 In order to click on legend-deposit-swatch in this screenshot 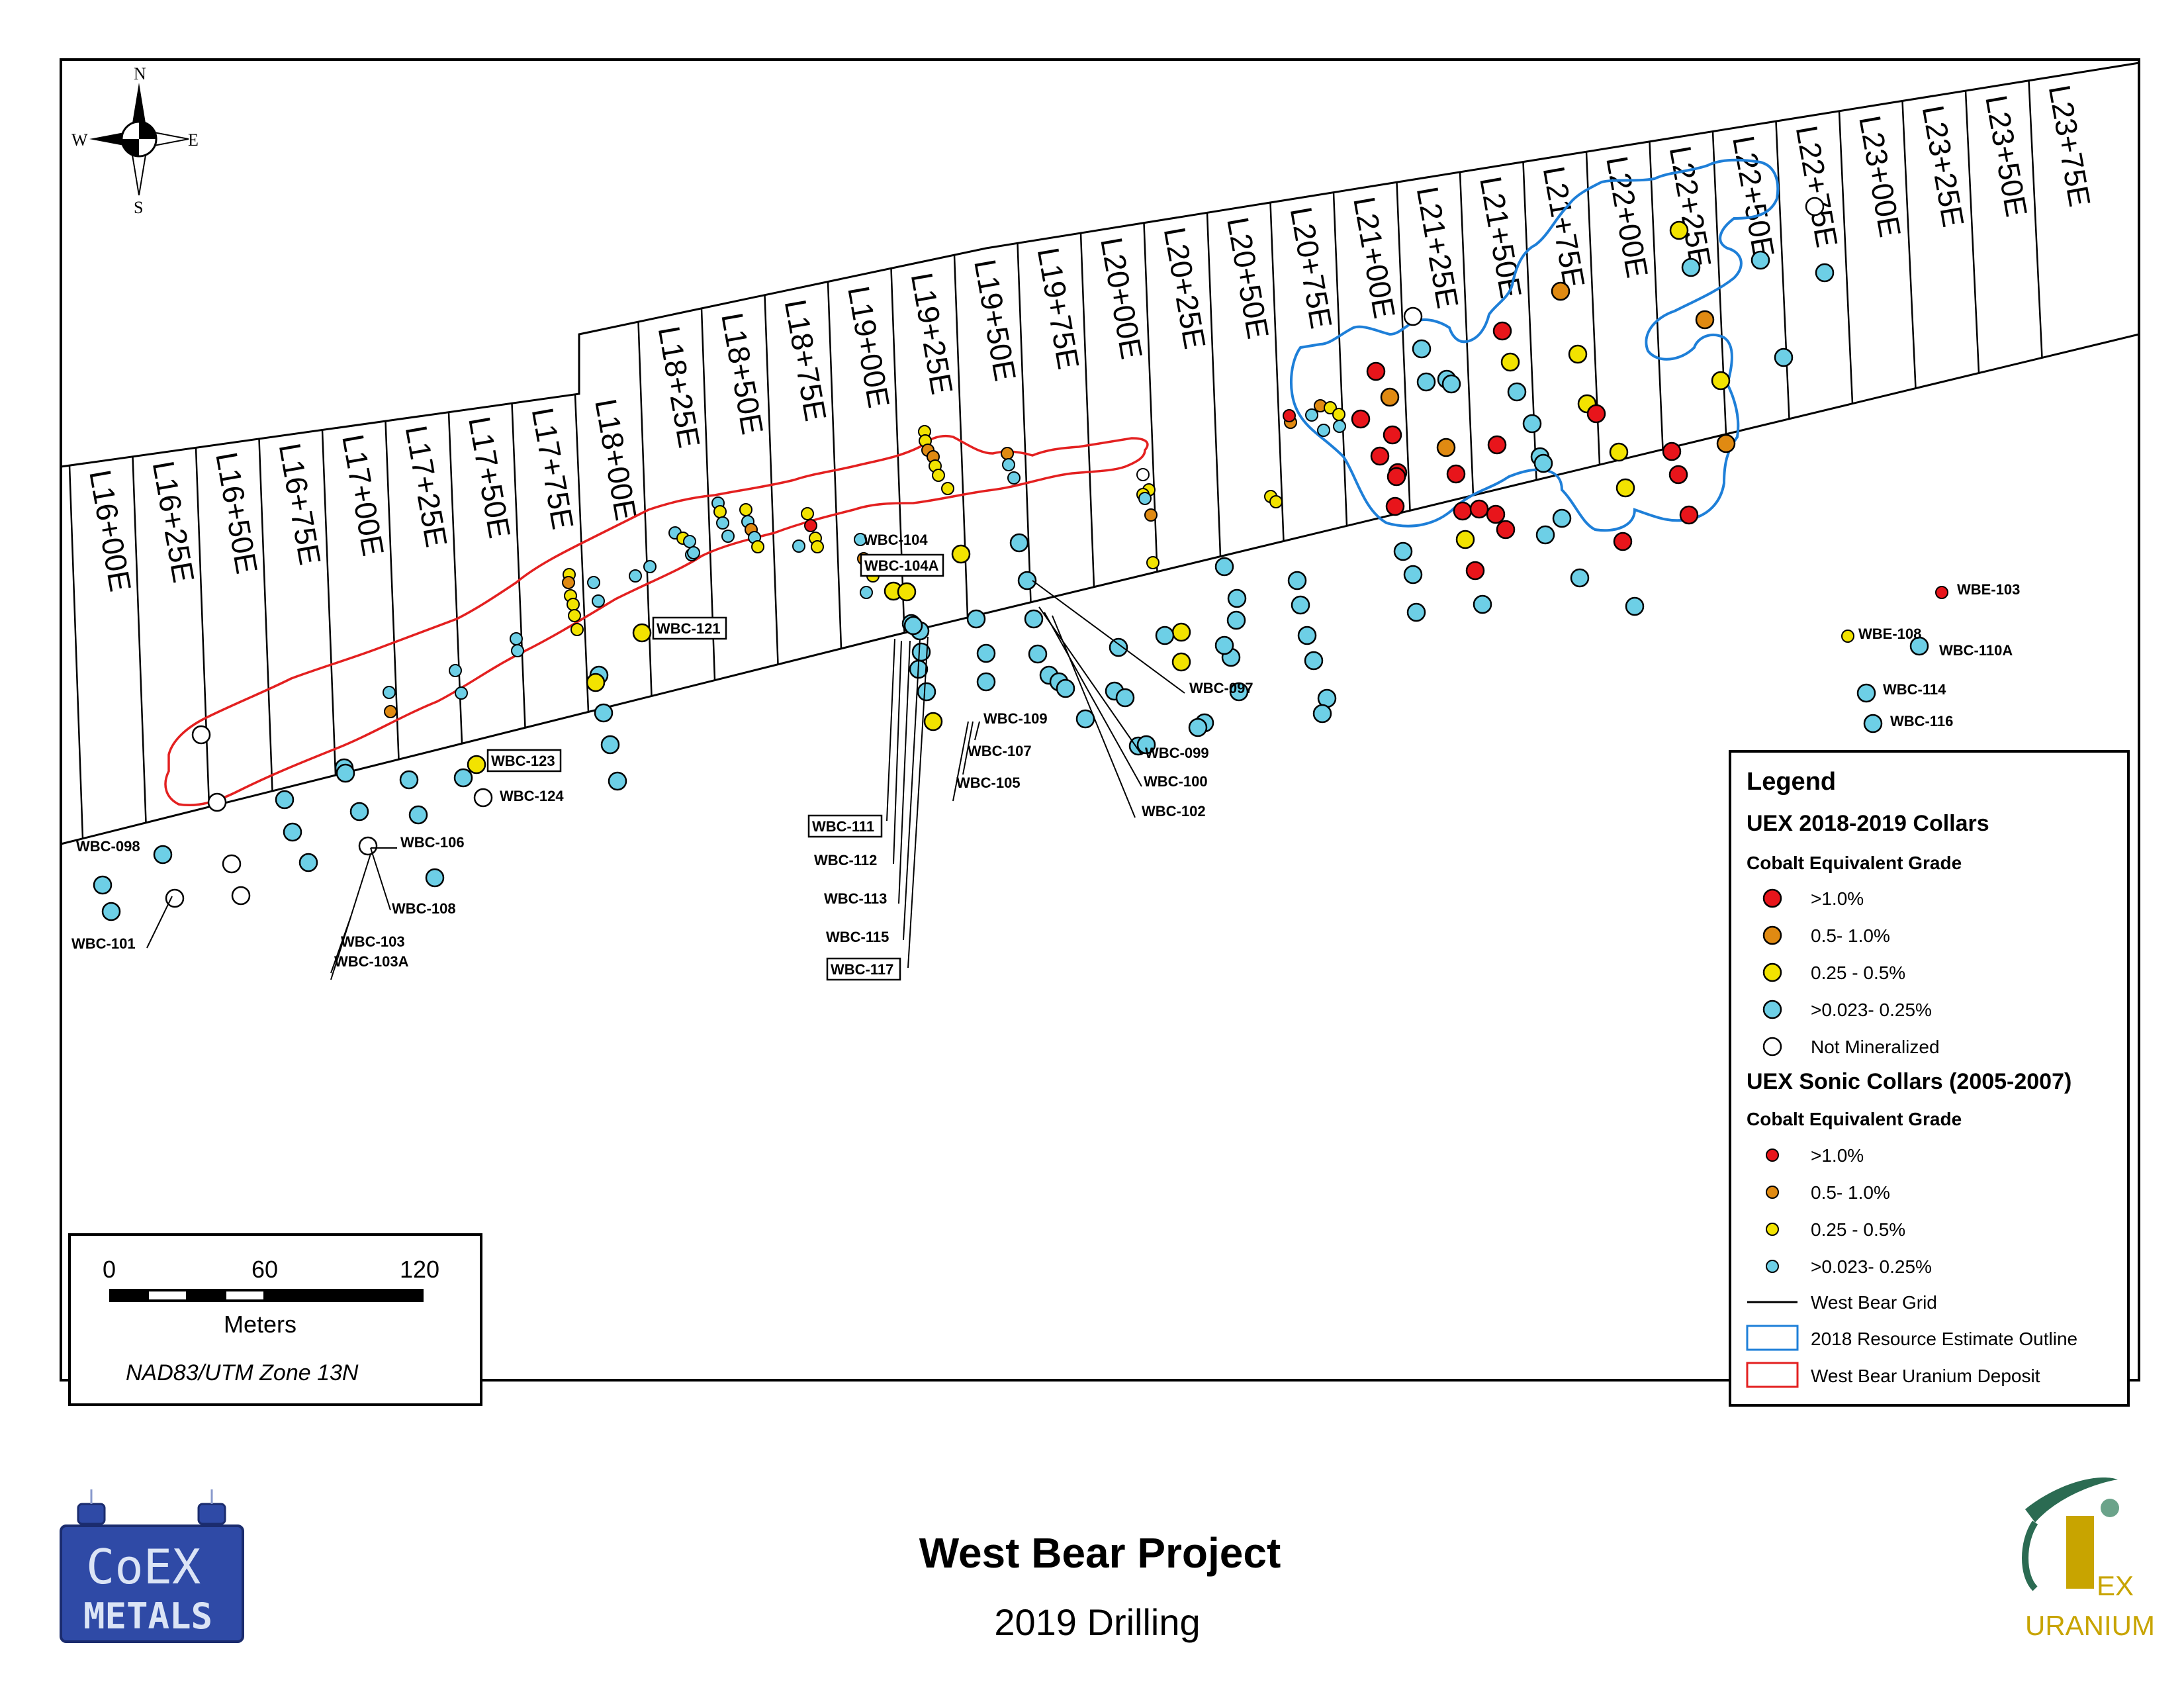, I will do `click(1772, 1375)`.